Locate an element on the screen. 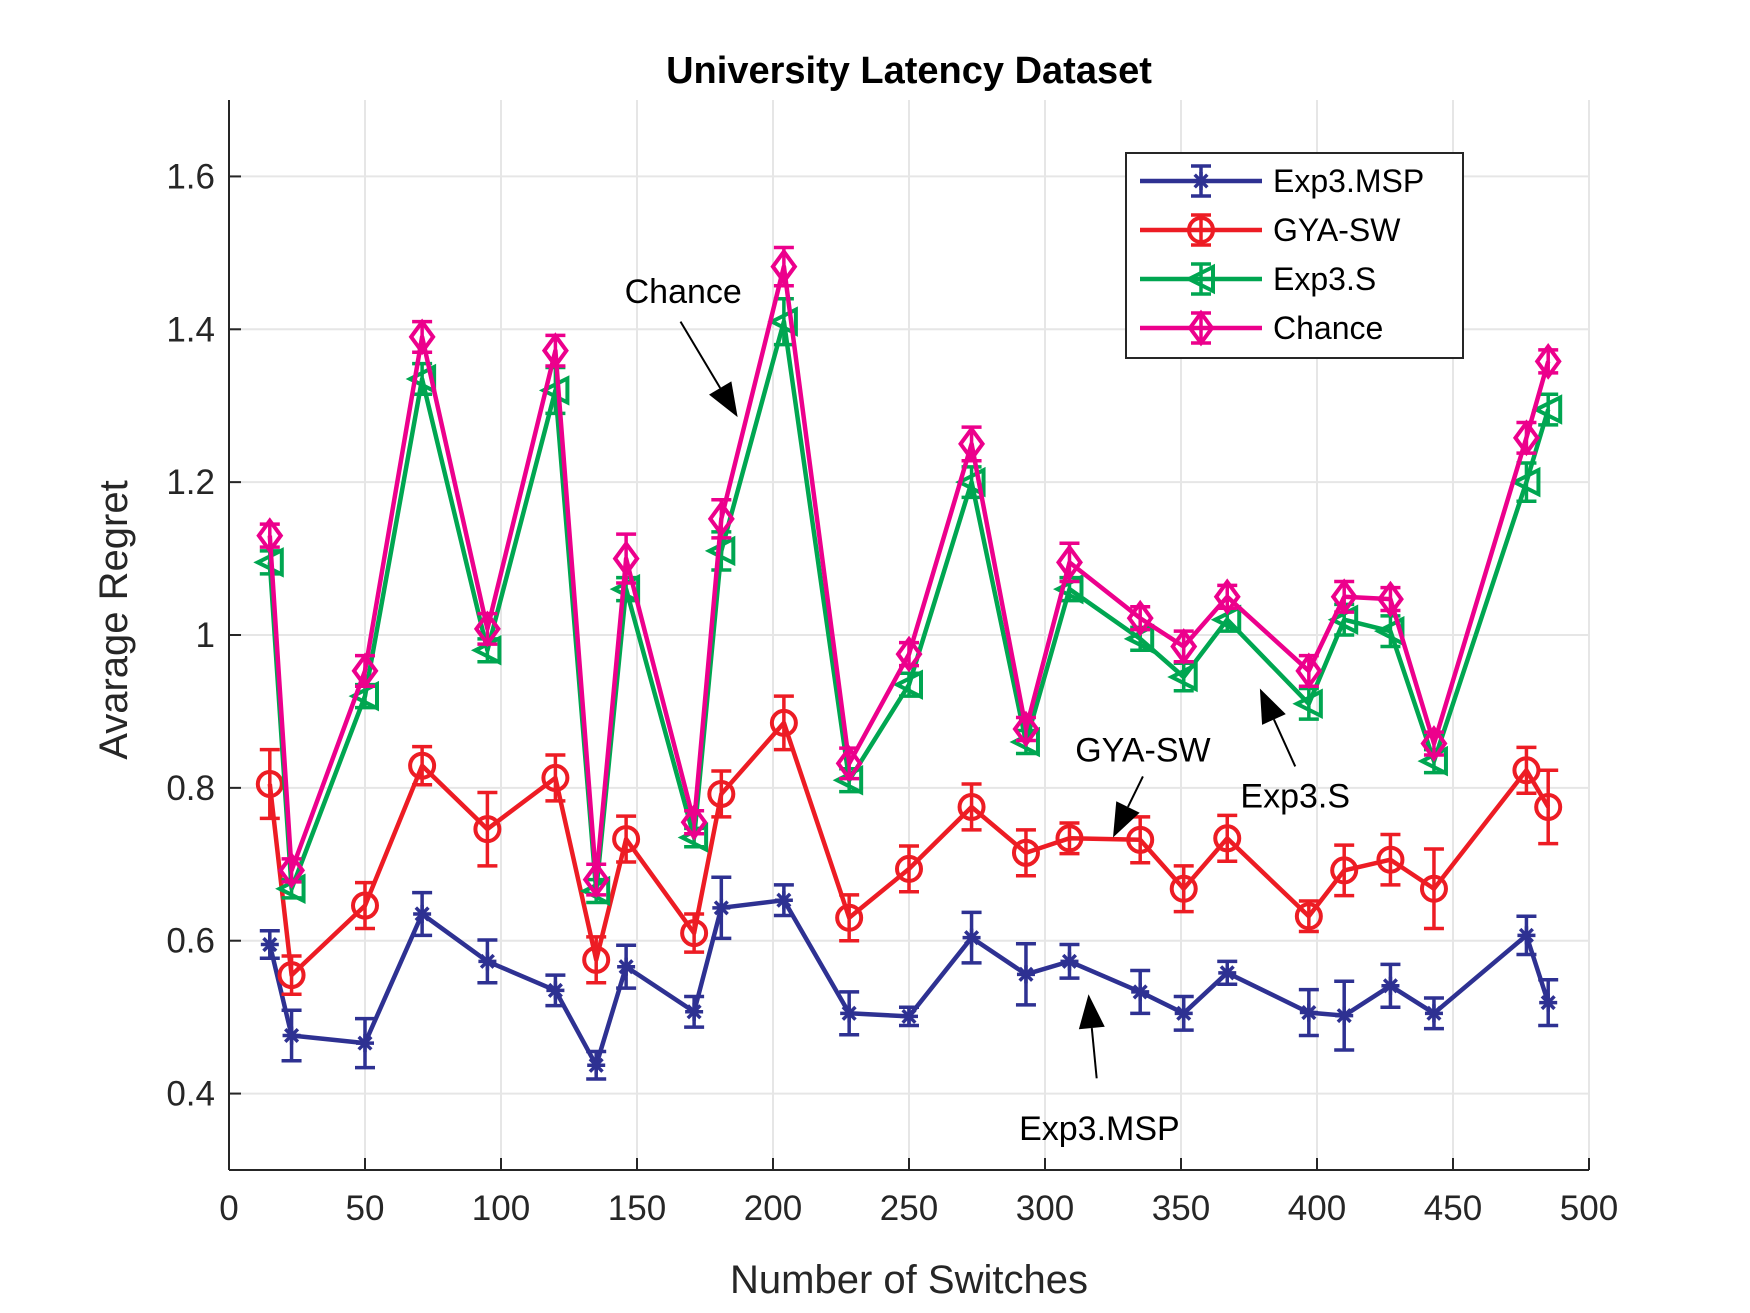 The image size is (1750, 1313). x-tick-label: 450 is located at coordinates (1453, 1208).